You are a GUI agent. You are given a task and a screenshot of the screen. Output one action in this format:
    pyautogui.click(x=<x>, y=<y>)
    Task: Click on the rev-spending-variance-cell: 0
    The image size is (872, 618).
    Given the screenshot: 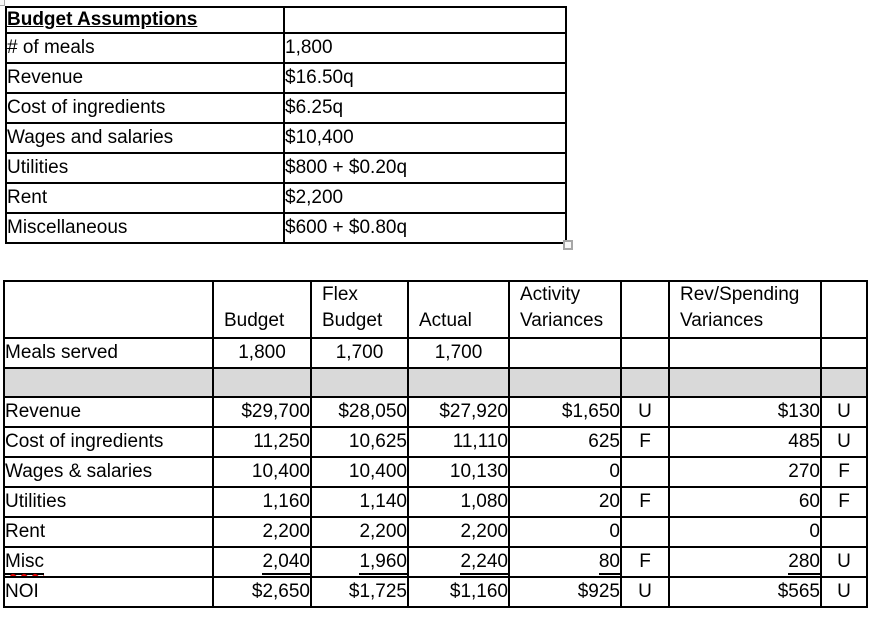 What is the action you would take?
    pyautogui.click(x=745, y=532)
    